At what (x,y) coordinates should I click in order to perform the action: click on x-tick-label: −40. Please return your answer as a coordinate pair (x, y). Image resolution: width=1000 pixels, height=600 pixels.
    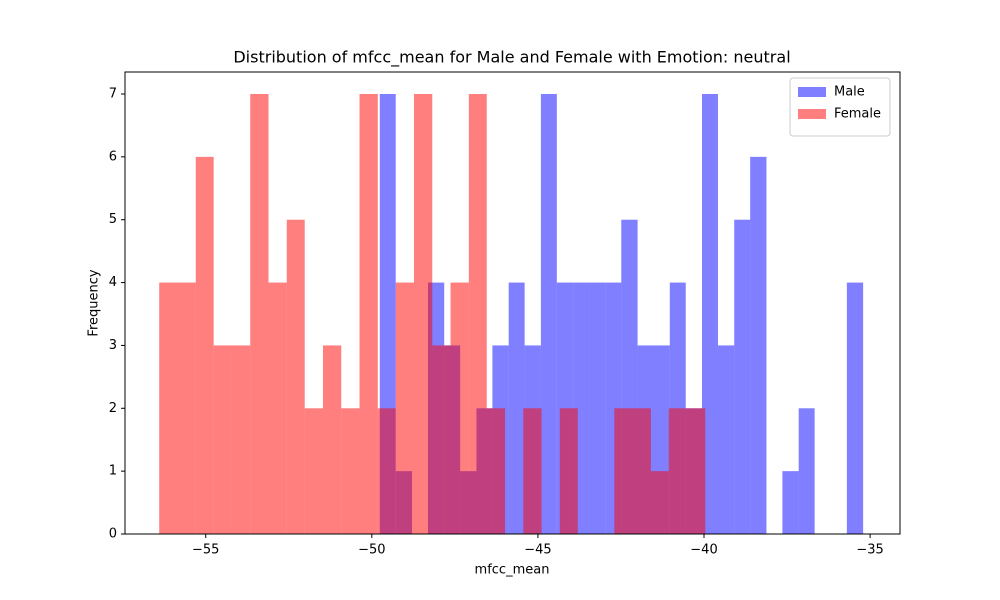
    Looking at the image, I should click on (703, 550).